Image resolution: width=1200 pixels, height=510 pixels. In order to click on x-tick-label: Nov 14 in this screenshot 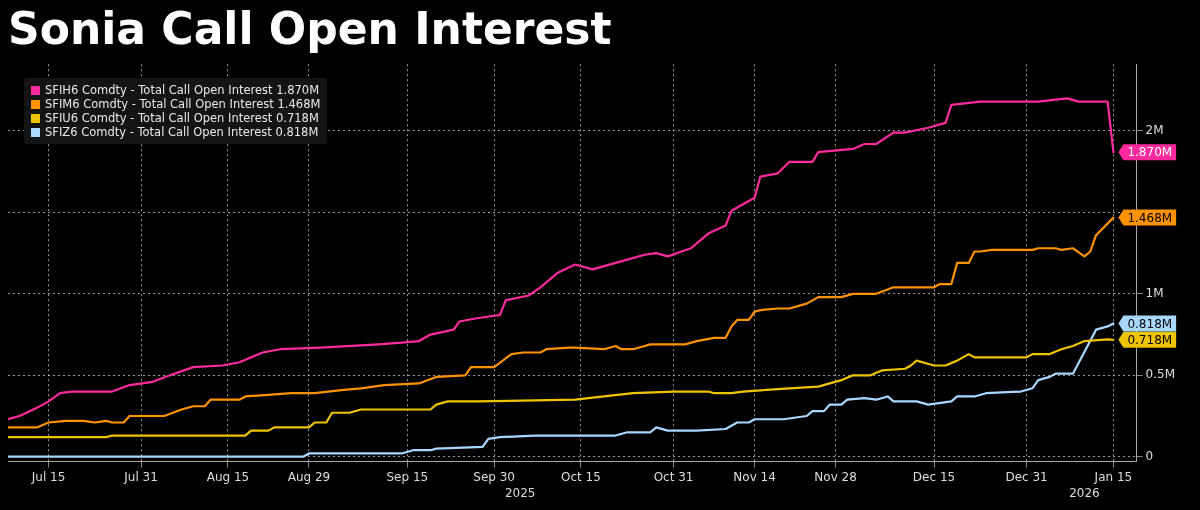, I will do `click(754, 476)`.